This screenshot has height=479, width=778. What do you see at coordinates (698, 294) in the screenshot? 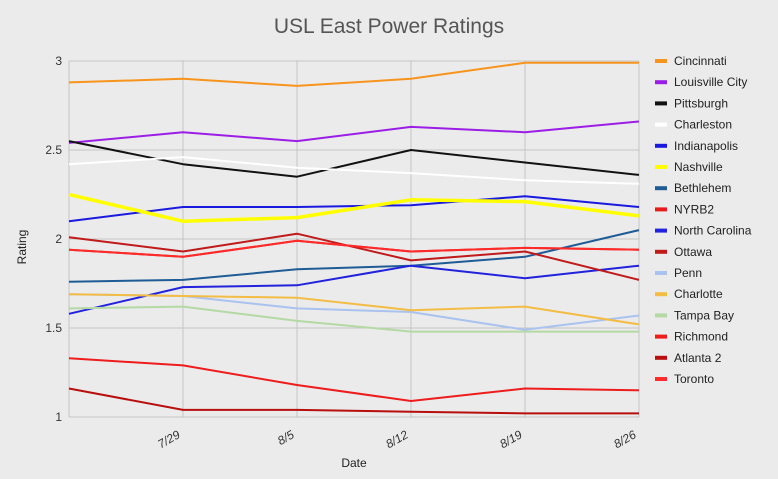
I see `legend-label-charlotte: Charlotte` at bounding box center [698, 294].